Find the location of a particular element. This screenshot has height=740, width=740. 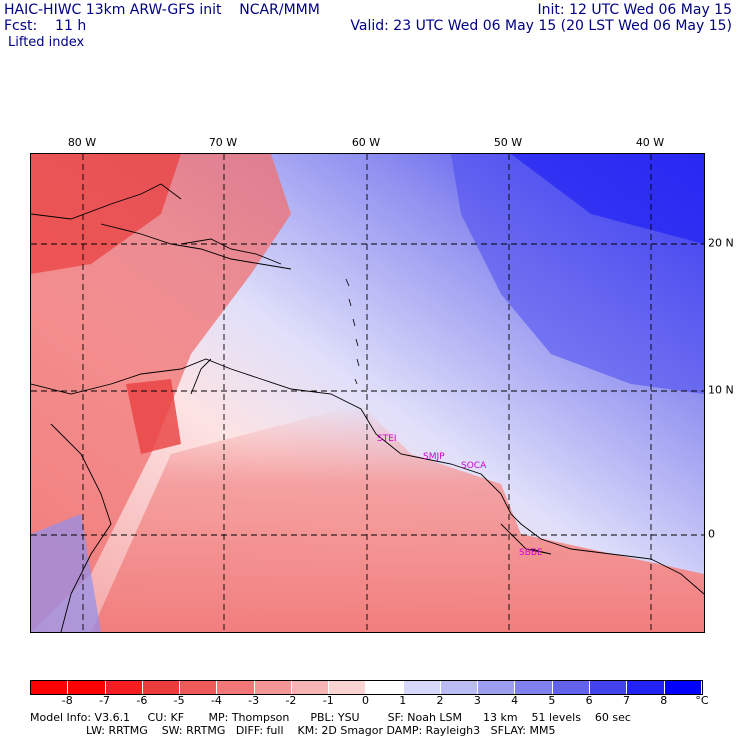

colorbar-tick-label: 5 is located at coordinates (552, 700).